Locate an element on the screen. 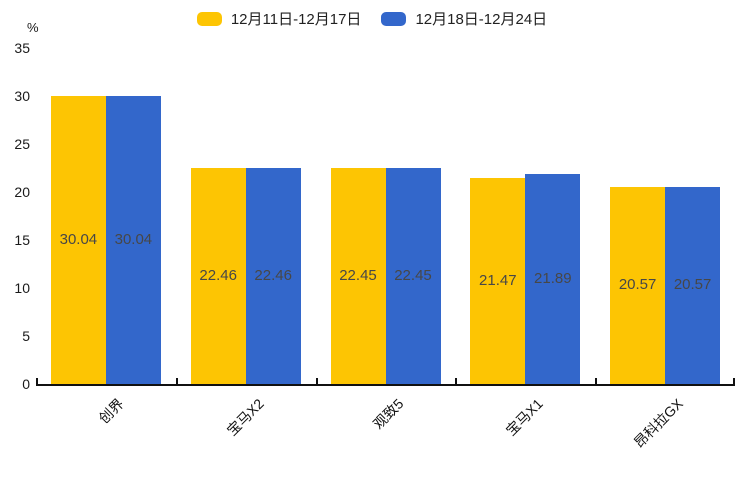  x-axis-category-label: 创界 is located at coordinates (111, 411).